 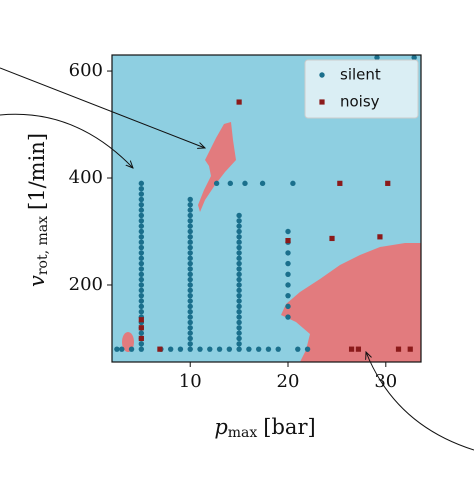 I want to click on region, so click(x=351, y=302).